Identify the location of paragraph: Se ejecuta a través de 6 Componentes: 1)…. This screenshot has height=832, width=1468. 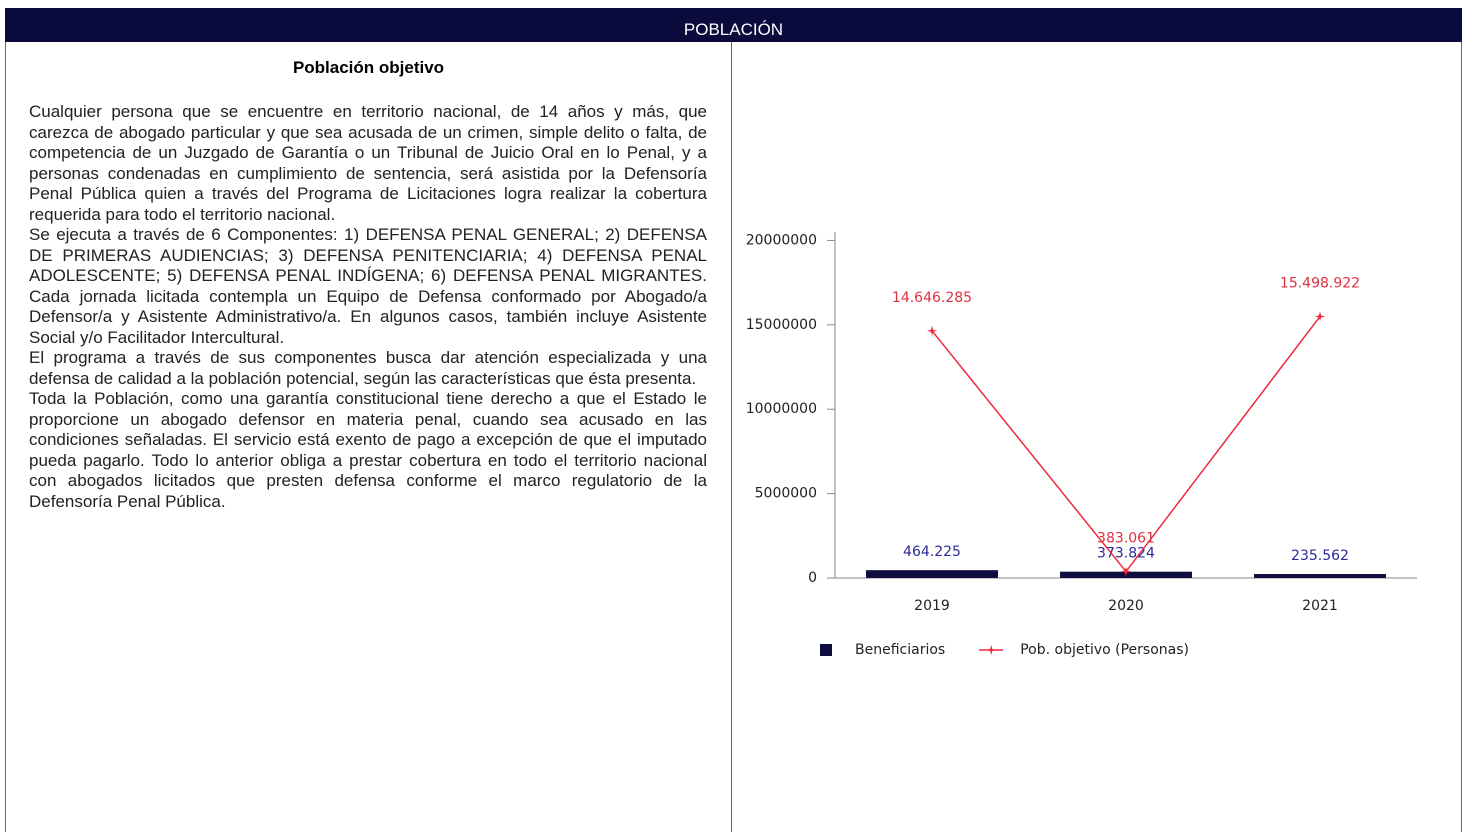
(368, 286).